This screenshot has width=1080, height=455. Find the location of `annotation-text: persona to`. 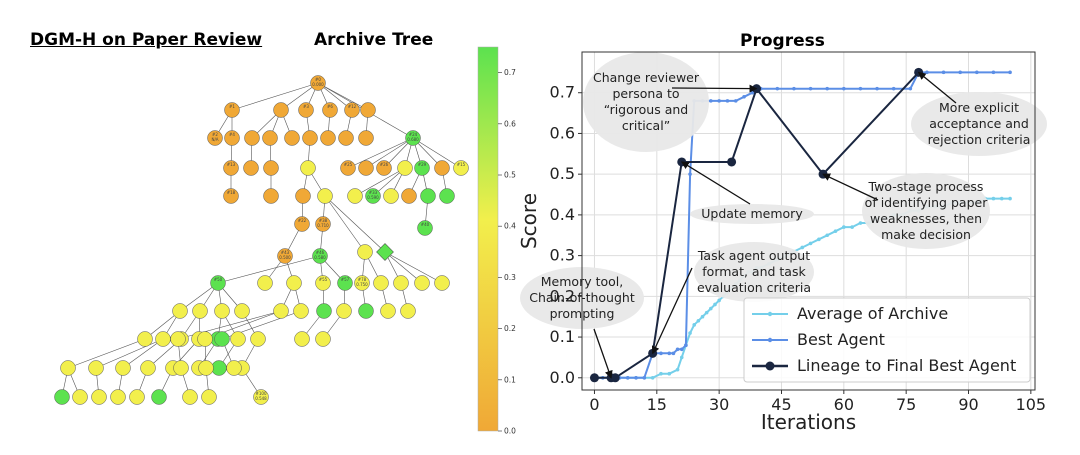

annotation-text: persona to is located at coordinates (645, 93).